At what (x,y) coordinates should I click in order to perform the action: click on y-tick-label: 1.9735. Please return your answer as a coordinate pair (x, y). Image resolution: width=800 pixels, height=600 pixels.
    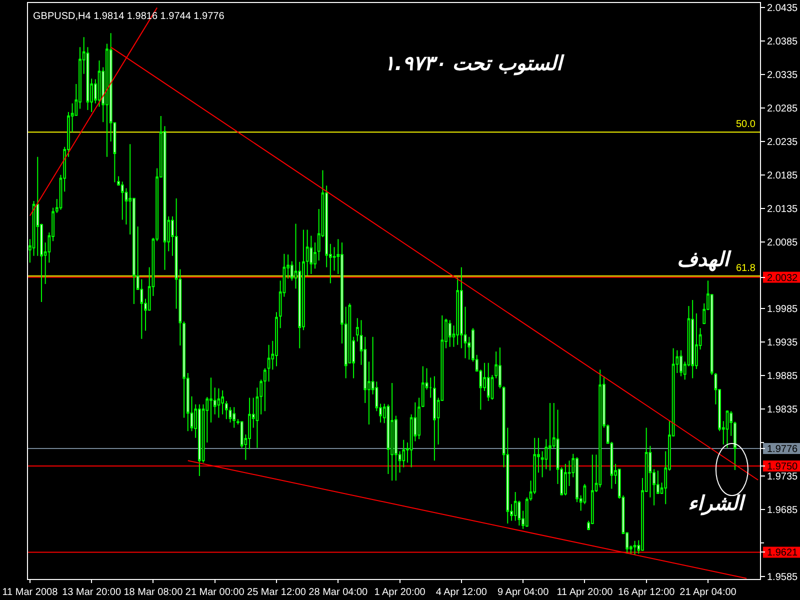
    Looking at the image, I should click on (782, 476).